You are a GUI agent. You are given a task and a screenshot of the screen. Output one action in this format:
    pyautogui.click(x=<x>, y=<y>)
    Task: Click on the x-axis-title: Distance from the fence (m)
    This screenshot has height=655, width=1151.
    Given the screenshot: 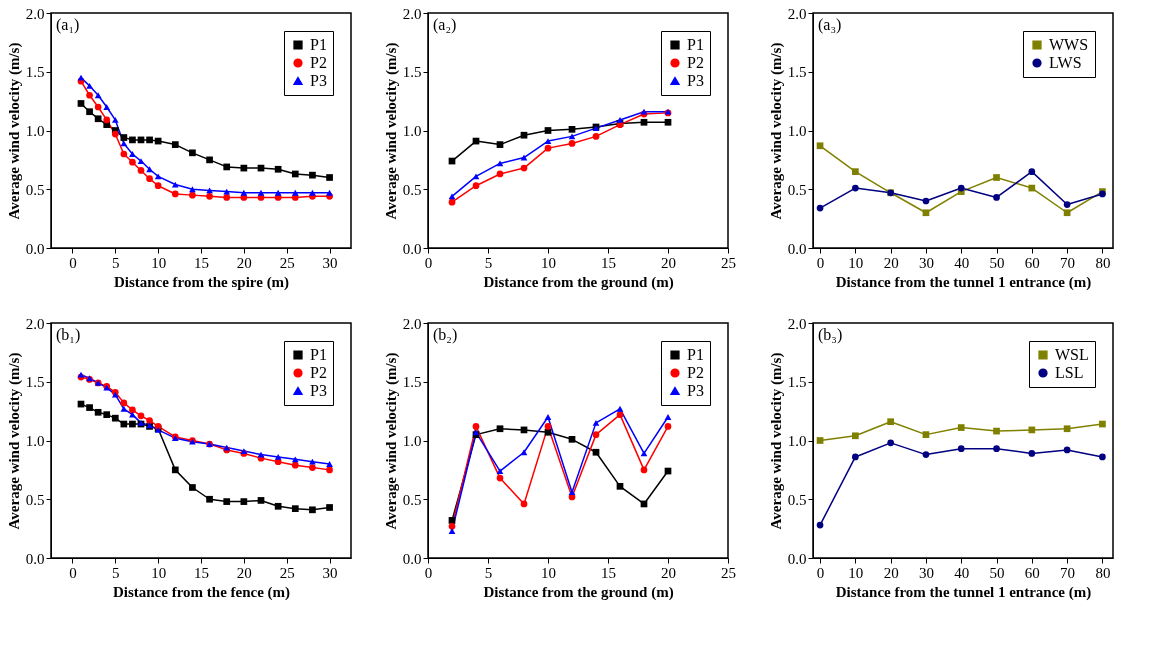 What is the action you would take?
    pyautogui.click(x=201, y=592)
    